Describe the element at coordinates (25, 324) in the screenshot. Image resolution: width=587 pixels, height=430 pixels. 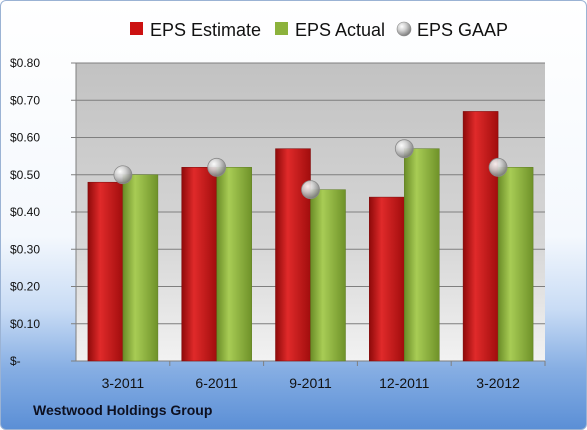
I see `y-tick-label: $0.10` at that location.